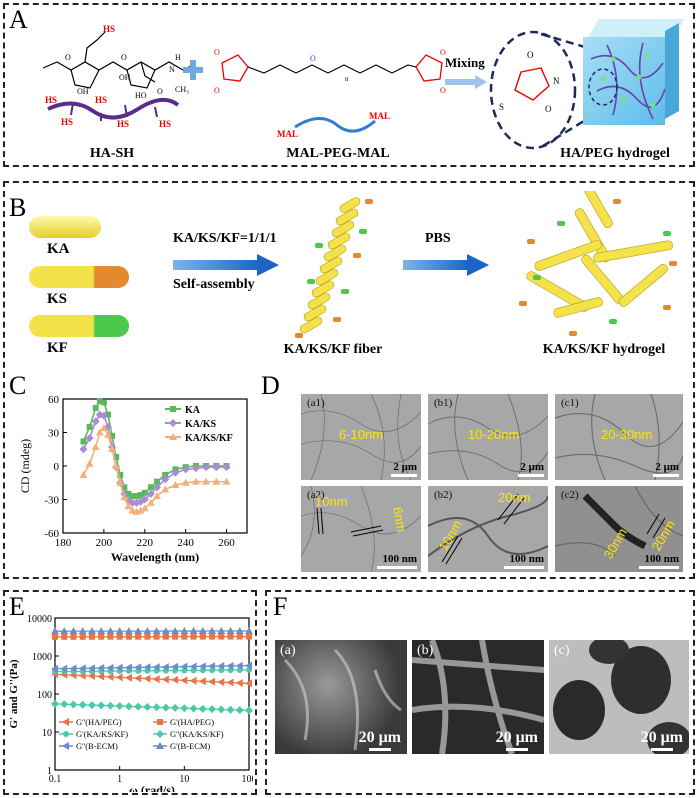 The image size is (700, 798). Describe the element at coordinates (193, 70) in the screenshot. I see `plus-icon` at that location.